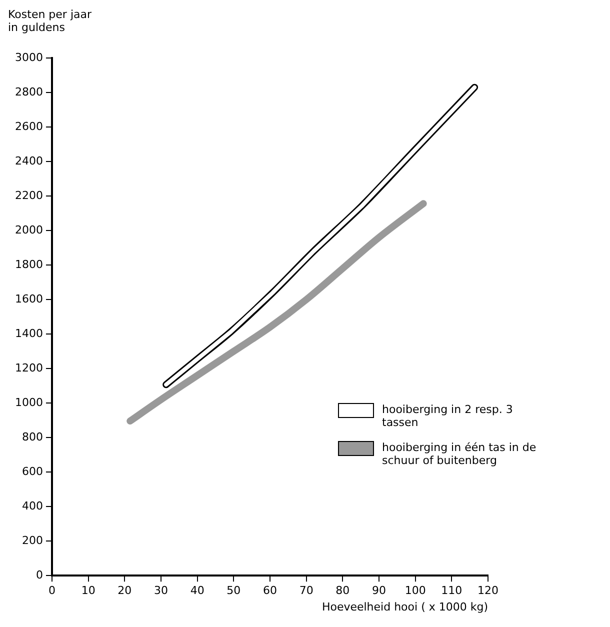  What do you see at coordinates (39, 575) in the screenshot?
I see `y-tick-label: 0` at bounding box center [39, 575].